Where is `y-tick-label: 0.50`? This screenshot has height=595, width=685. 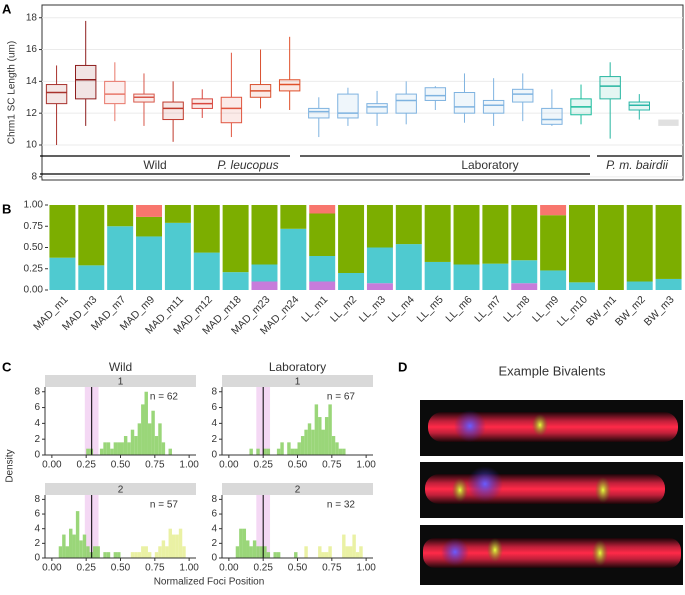 y-tick-label: 0.50 is located at coordinates (34, 247).